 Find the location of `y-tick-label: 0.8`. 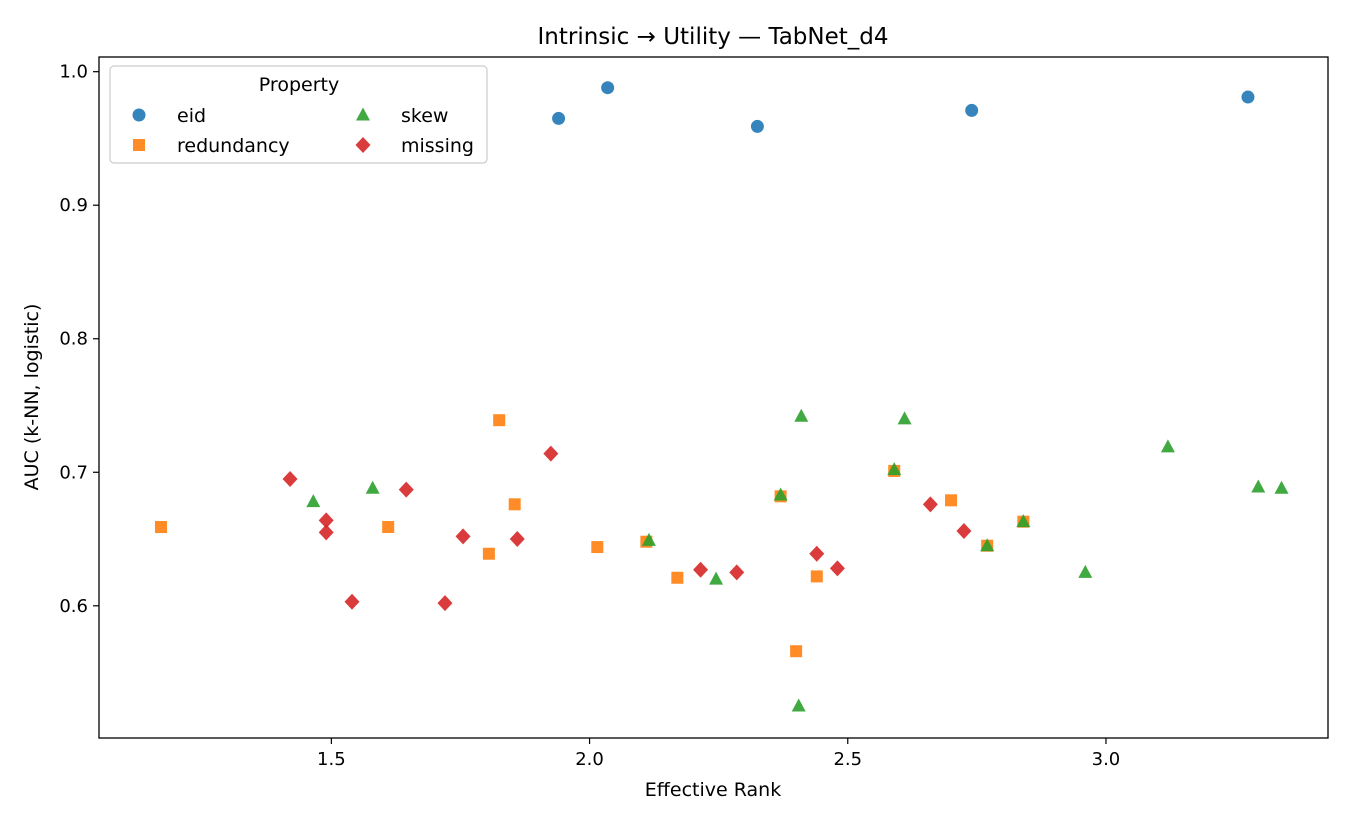

y-tick-label: 0.8 is located at coordinates (73, 339).